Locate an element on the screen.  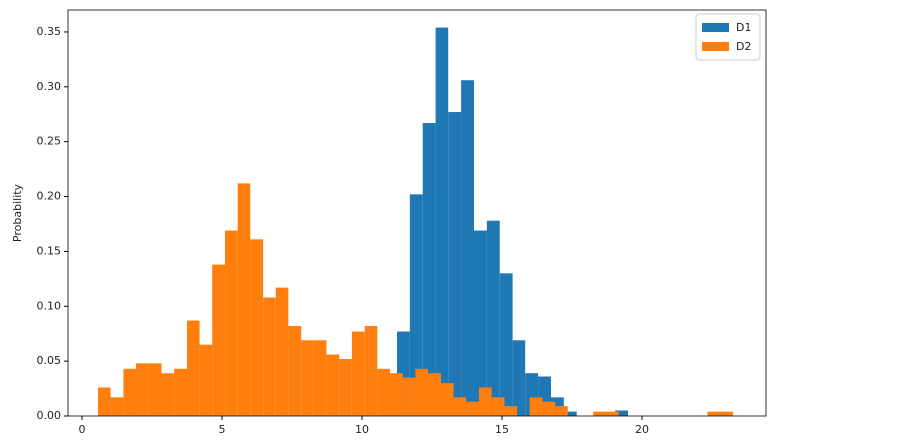
y-tick-label: 0.30 is located at coordinates (49, 86).